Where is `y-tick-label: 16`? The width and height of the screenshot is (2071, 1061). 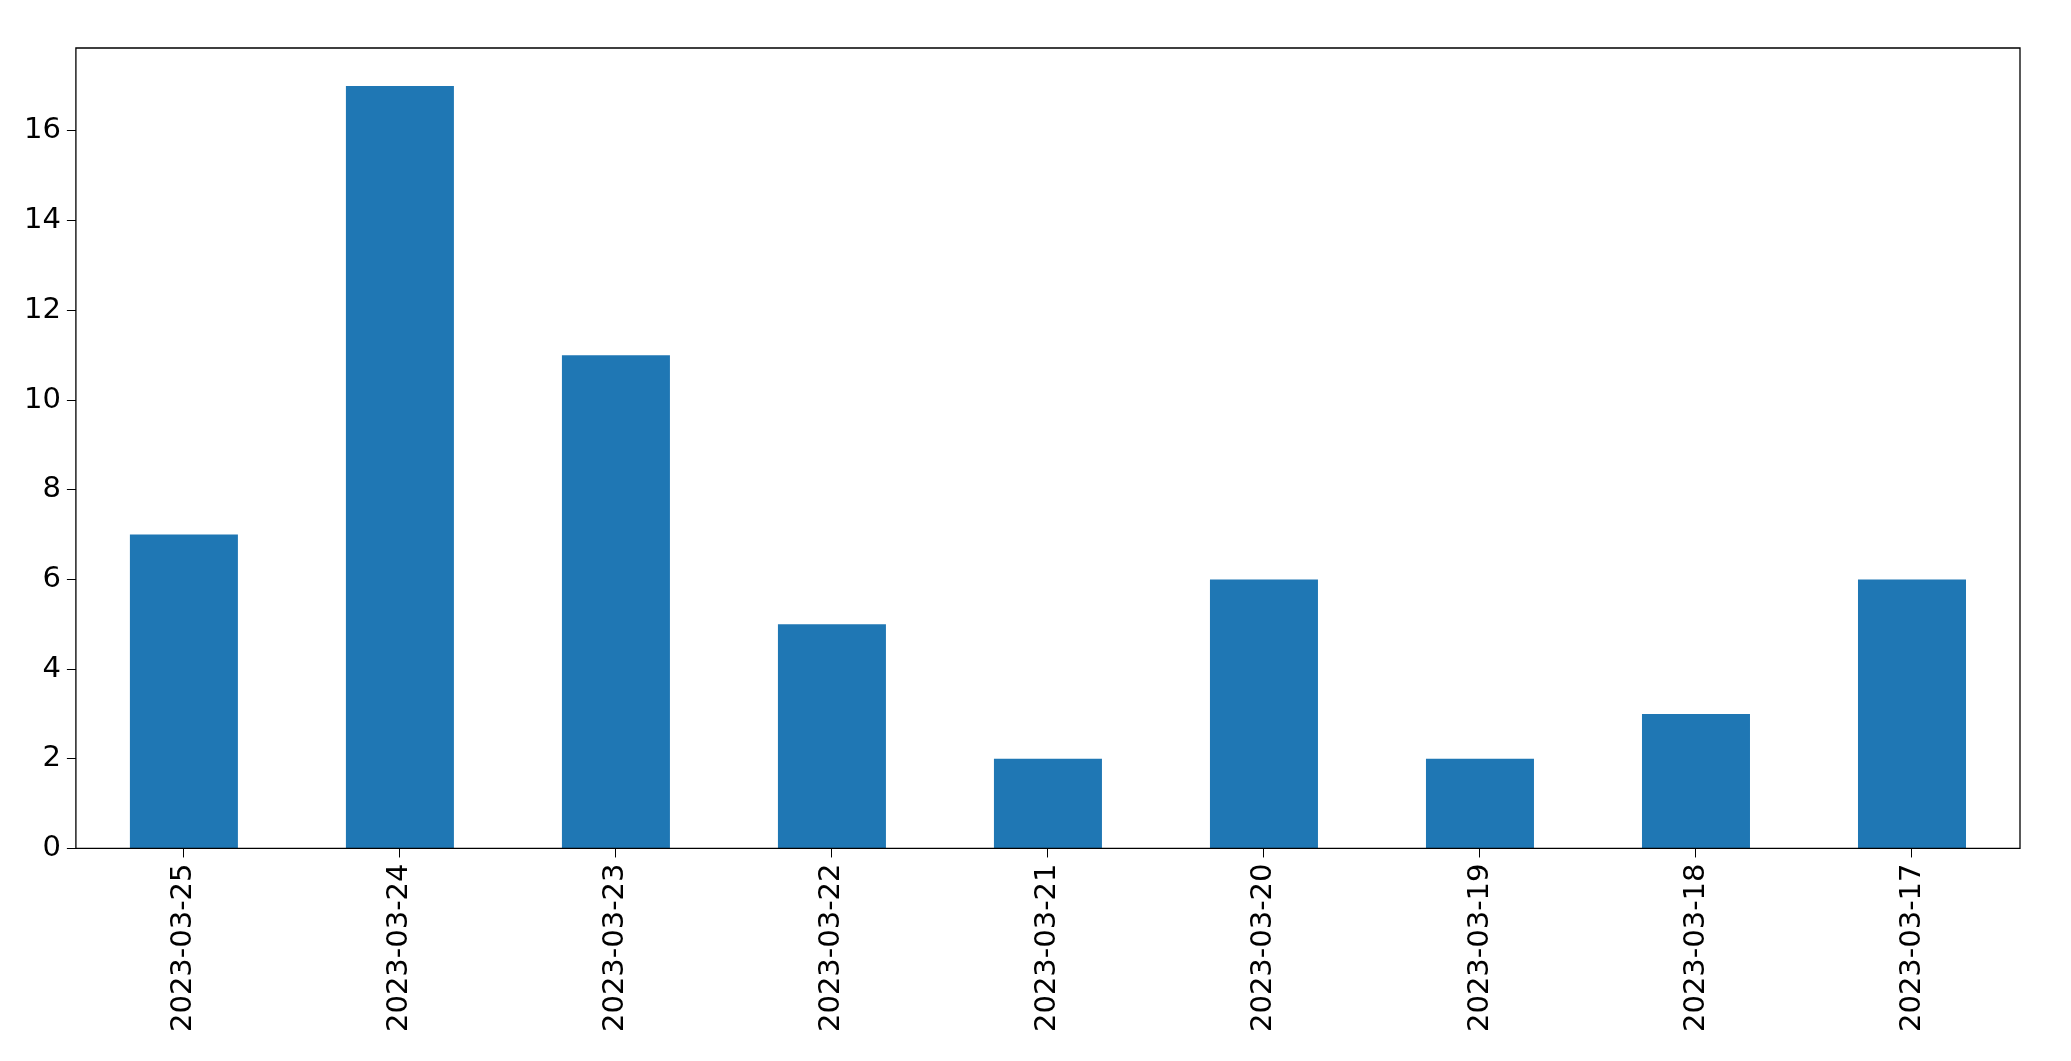 y-tick-label: 16 is located at coordinates (42, 128).